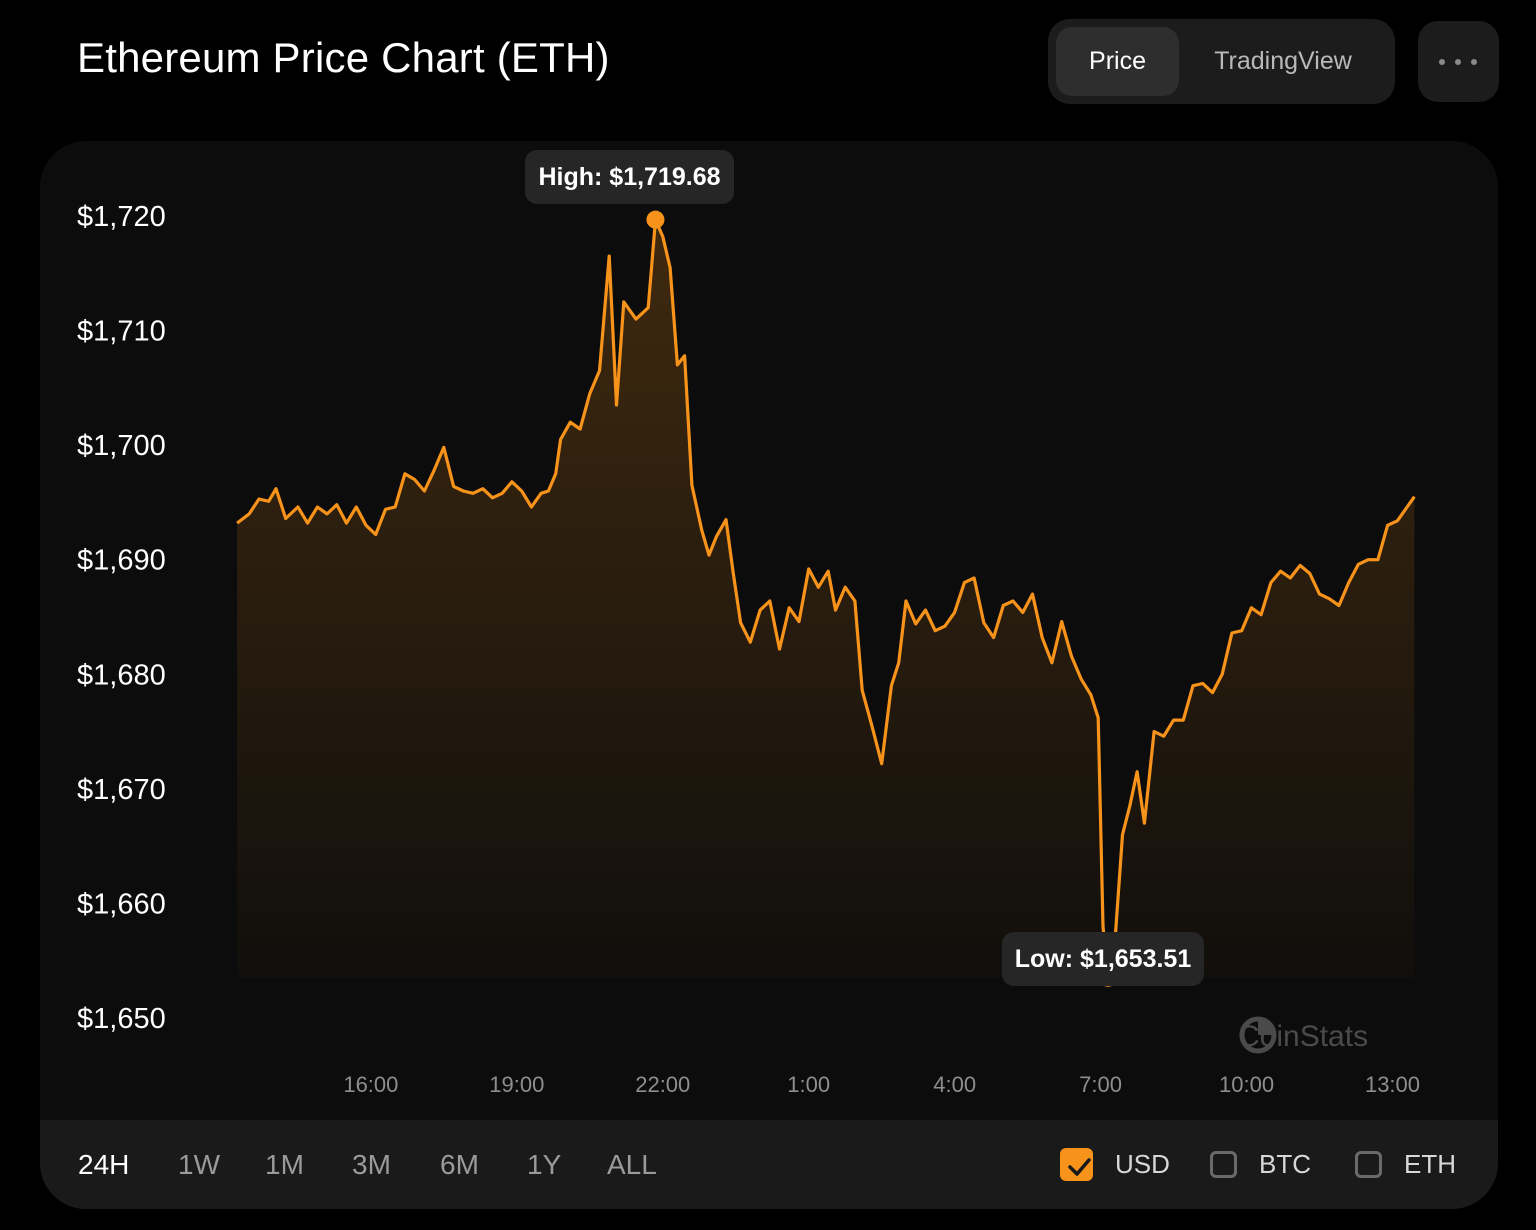 This screenshot has height=1230, width=1536. Describe the element at coordinates (1100, 1084) in the screenshot. I see `x-tick-label: 7:00` at that location.